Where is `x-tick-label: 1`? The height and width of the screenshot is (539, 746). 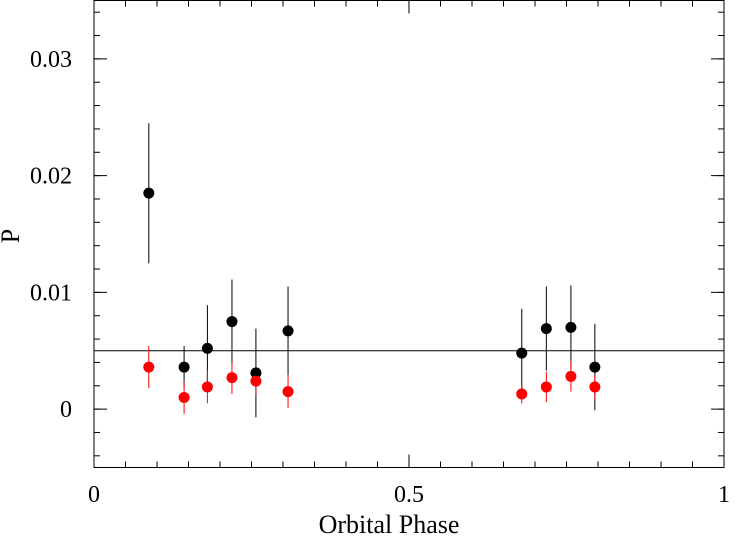
x-tick-label: 1 is located at coordinates (724, 495).